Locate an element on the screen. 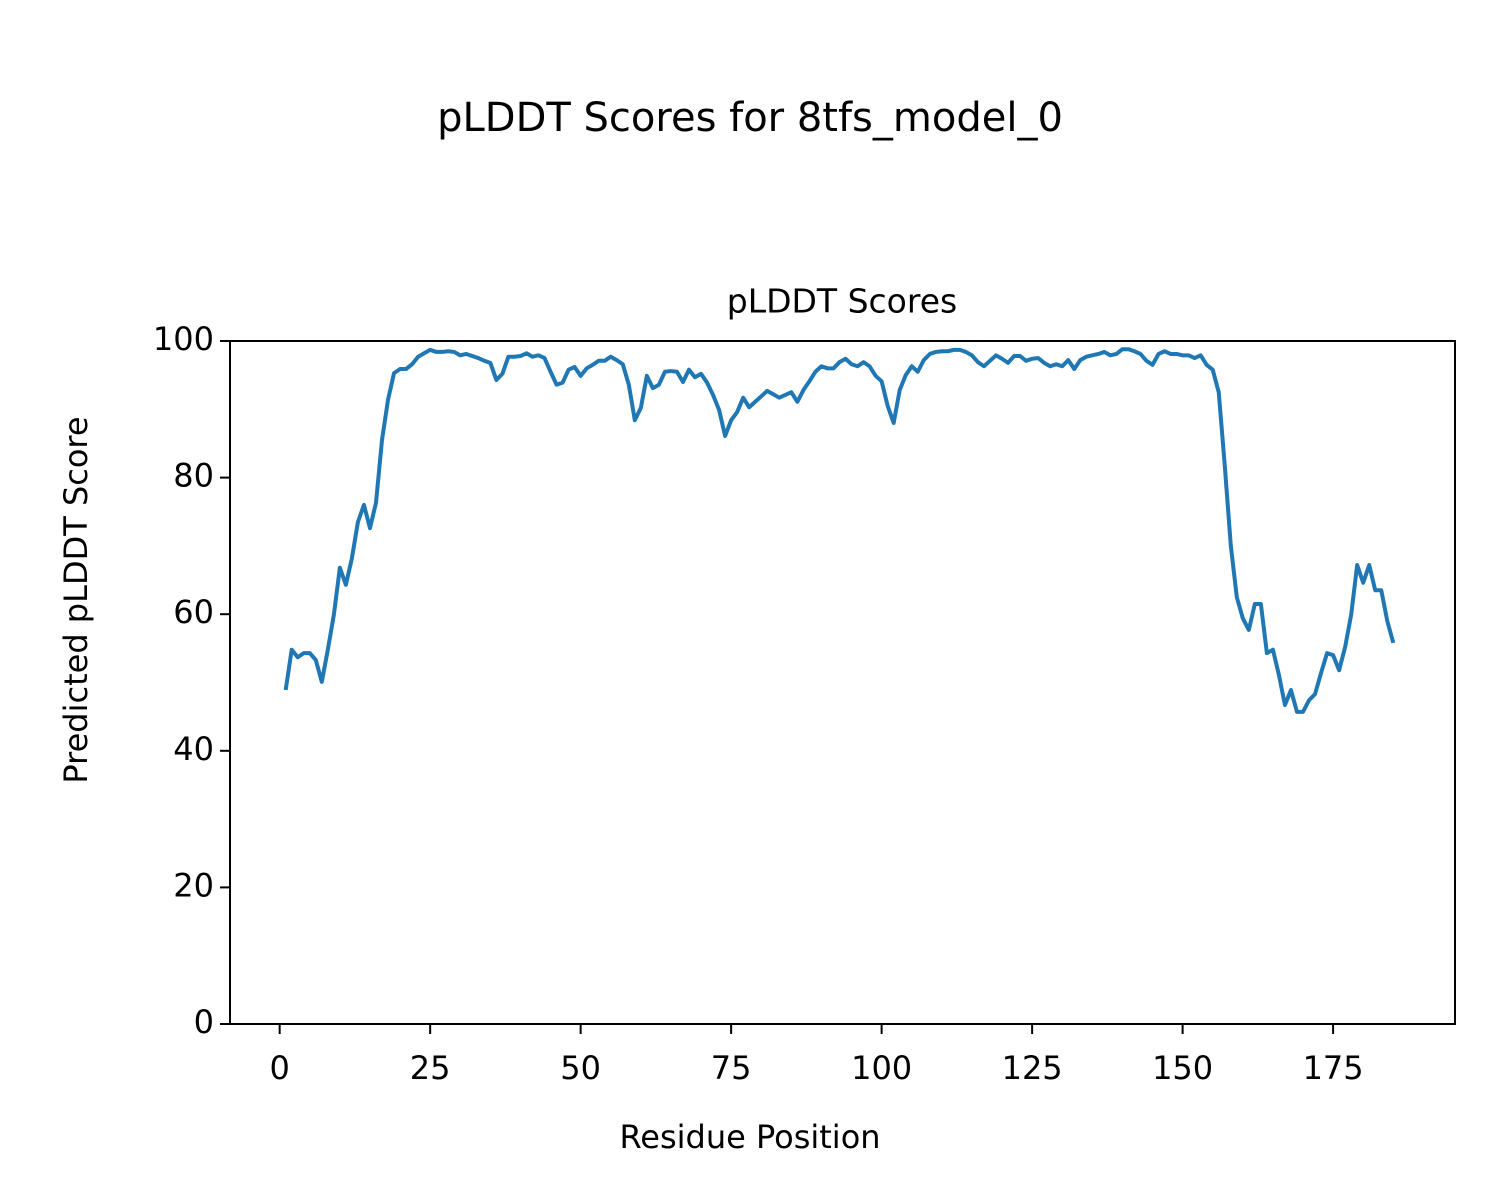 The image size is (1500, 1200). x-tick-label: 150 is located at coordinates (1182, 1068).